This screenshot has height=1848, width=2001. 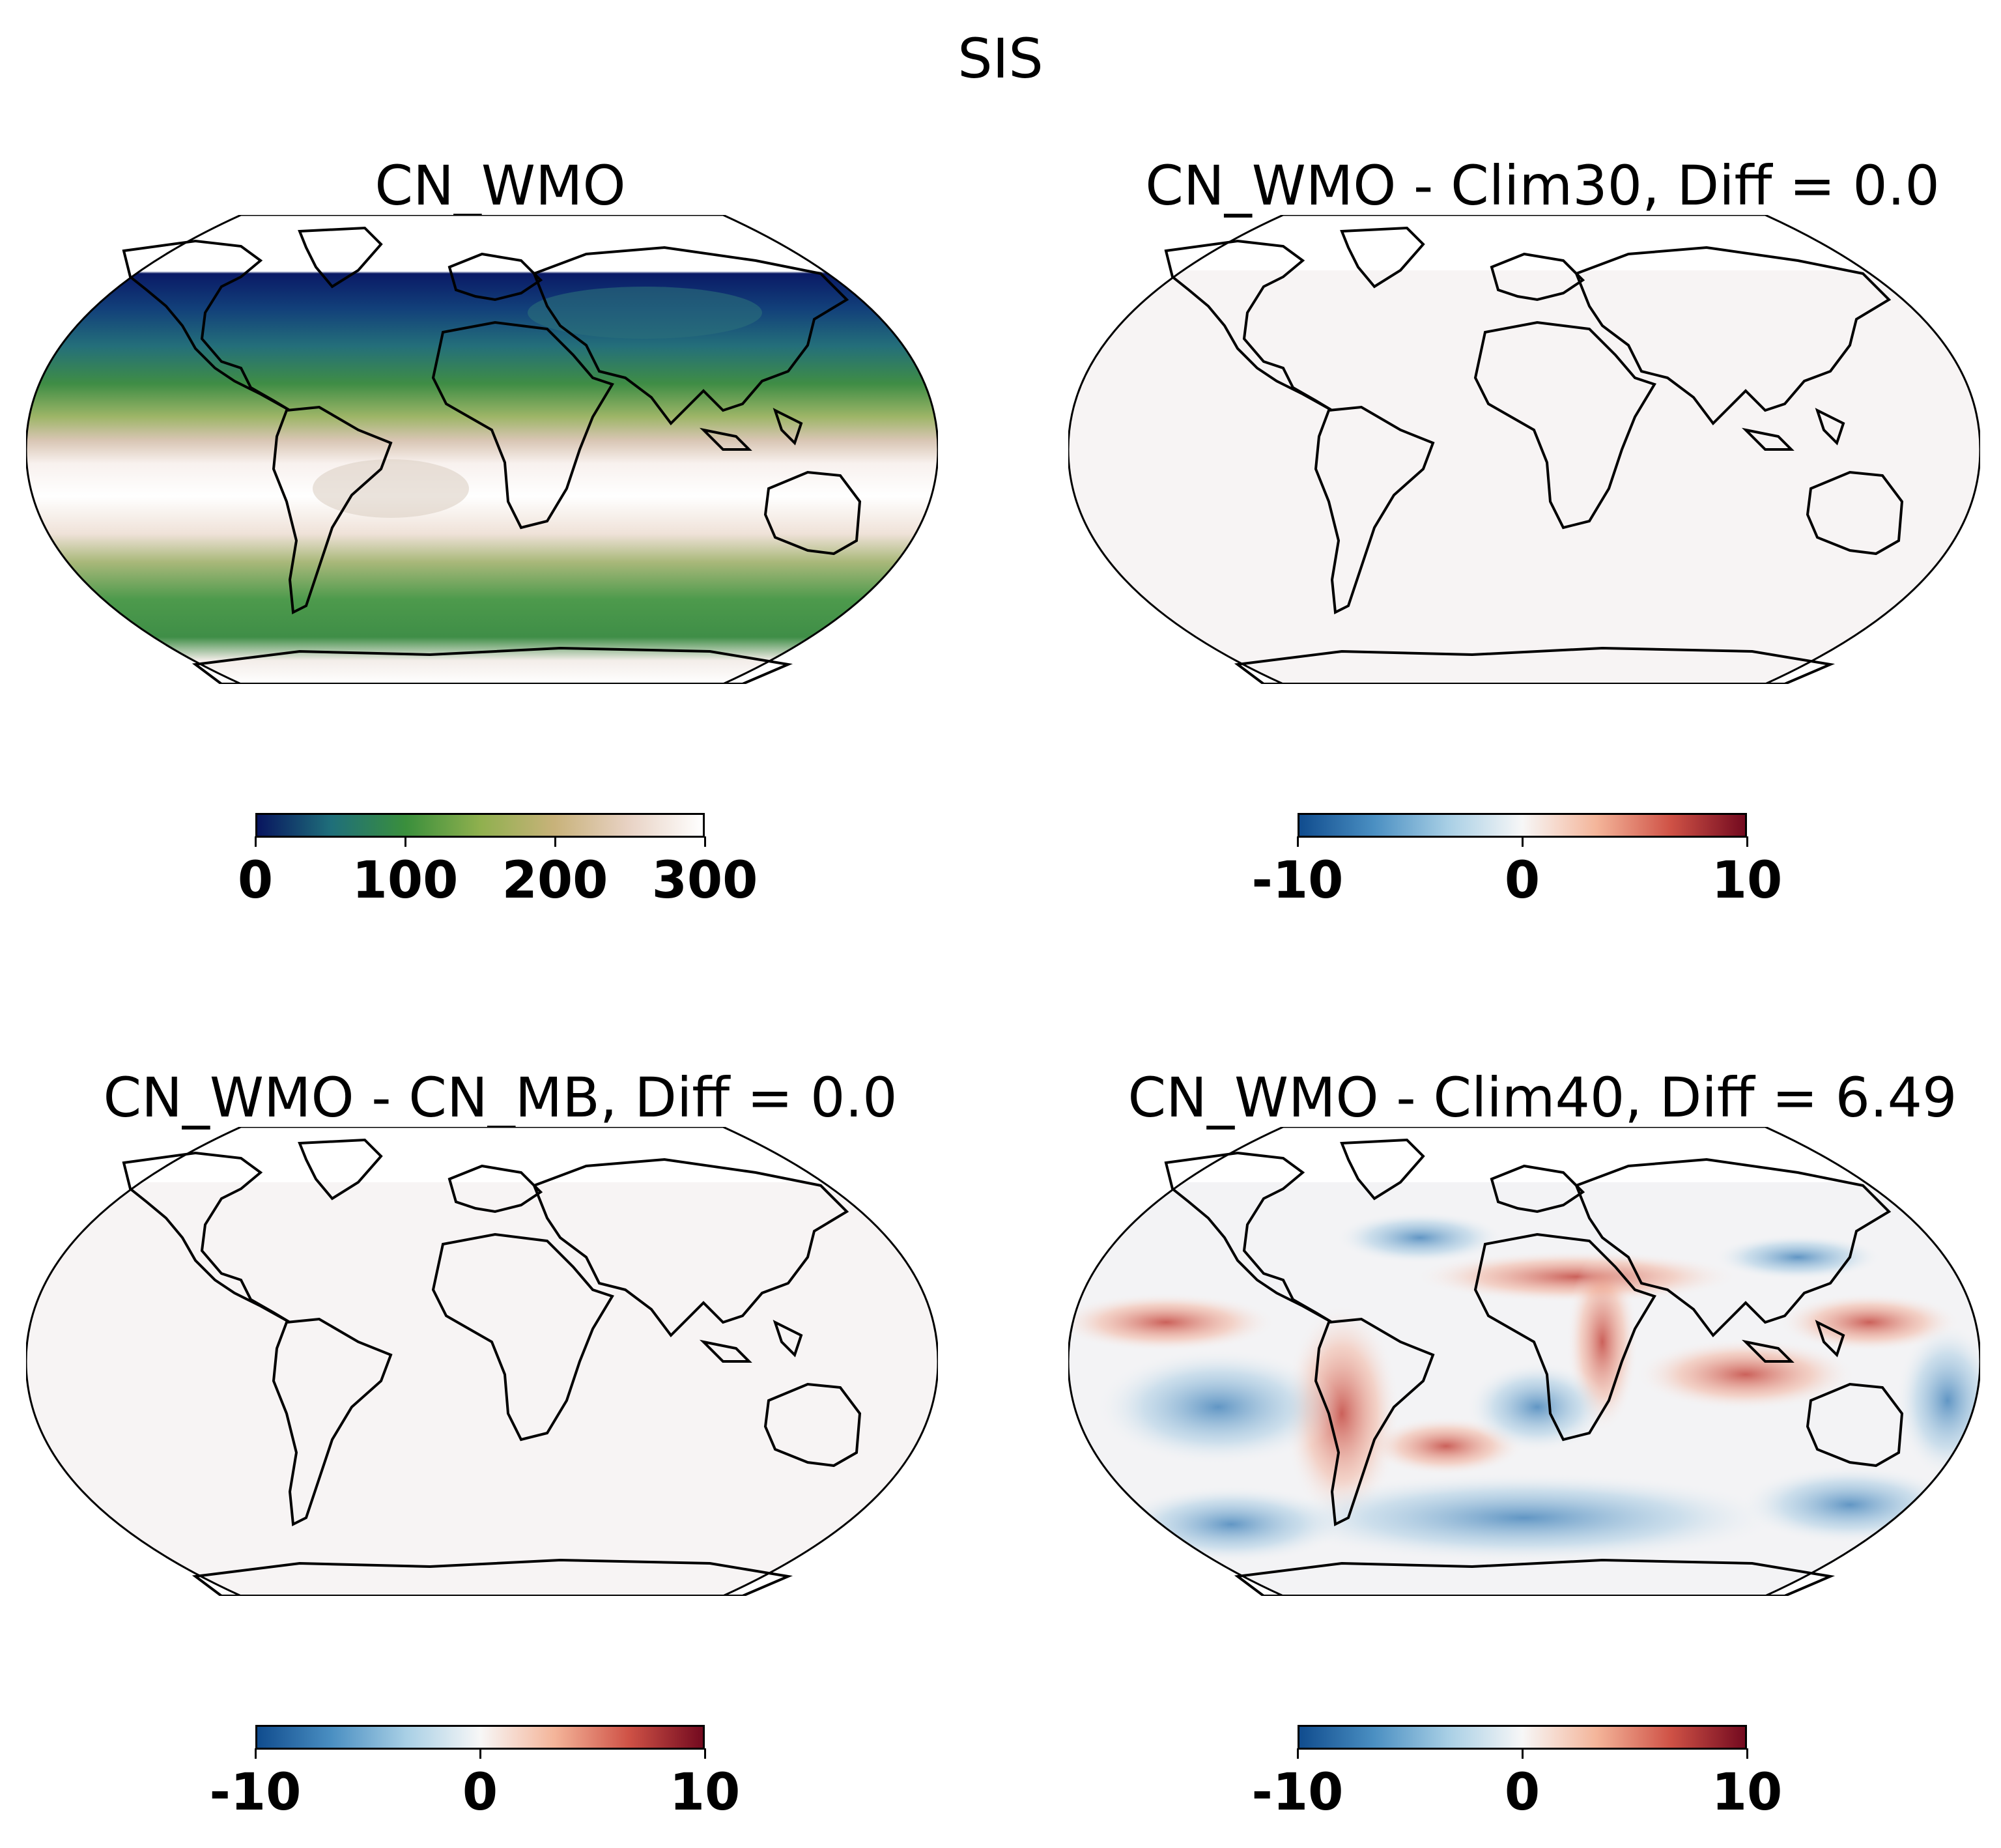 What do you see at coordinates (498, 876) in the screenshot?
I see `colorbar-ticks: 0 100 200 300` at bounding box center [498, 876].